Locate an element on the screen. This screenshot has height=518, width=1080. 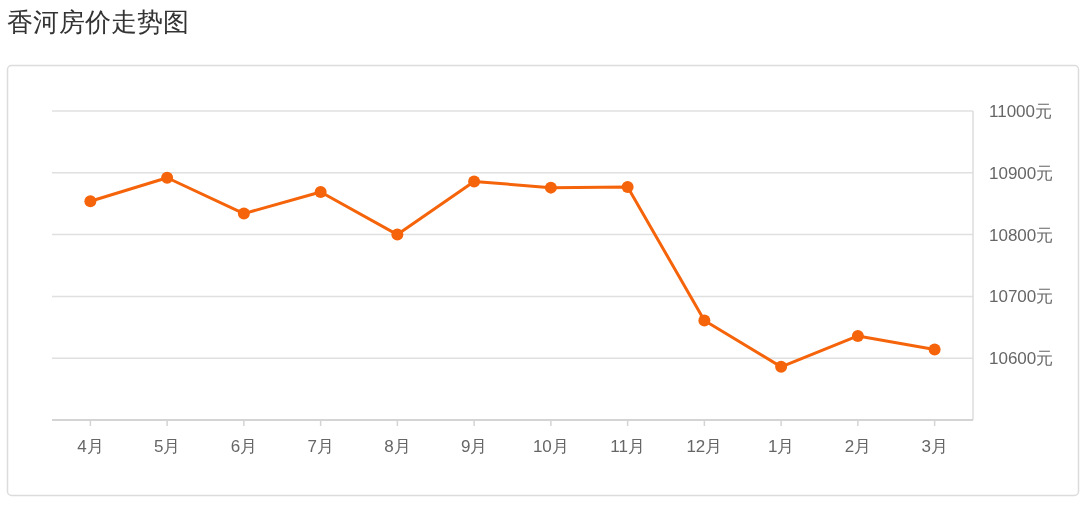
y-tick-label: 11000元 is located at coordinates (1021, 111).